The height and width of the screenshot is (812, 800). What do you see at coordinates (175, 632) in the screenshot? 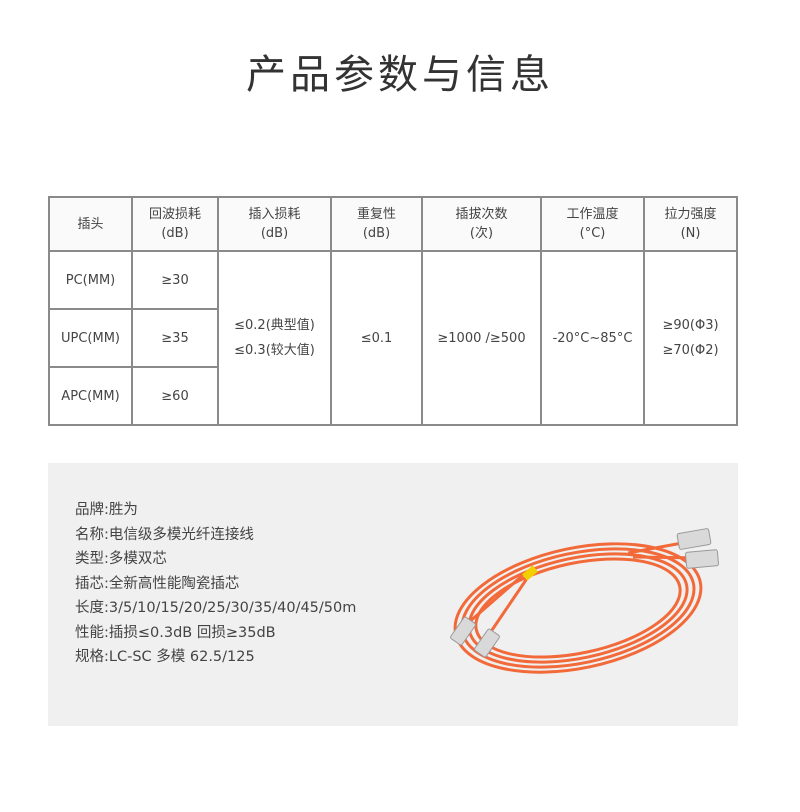
I see `spec-performance: 性能:插损≤0.3dB 回损≥35dB` at bounding box center [175, 632].